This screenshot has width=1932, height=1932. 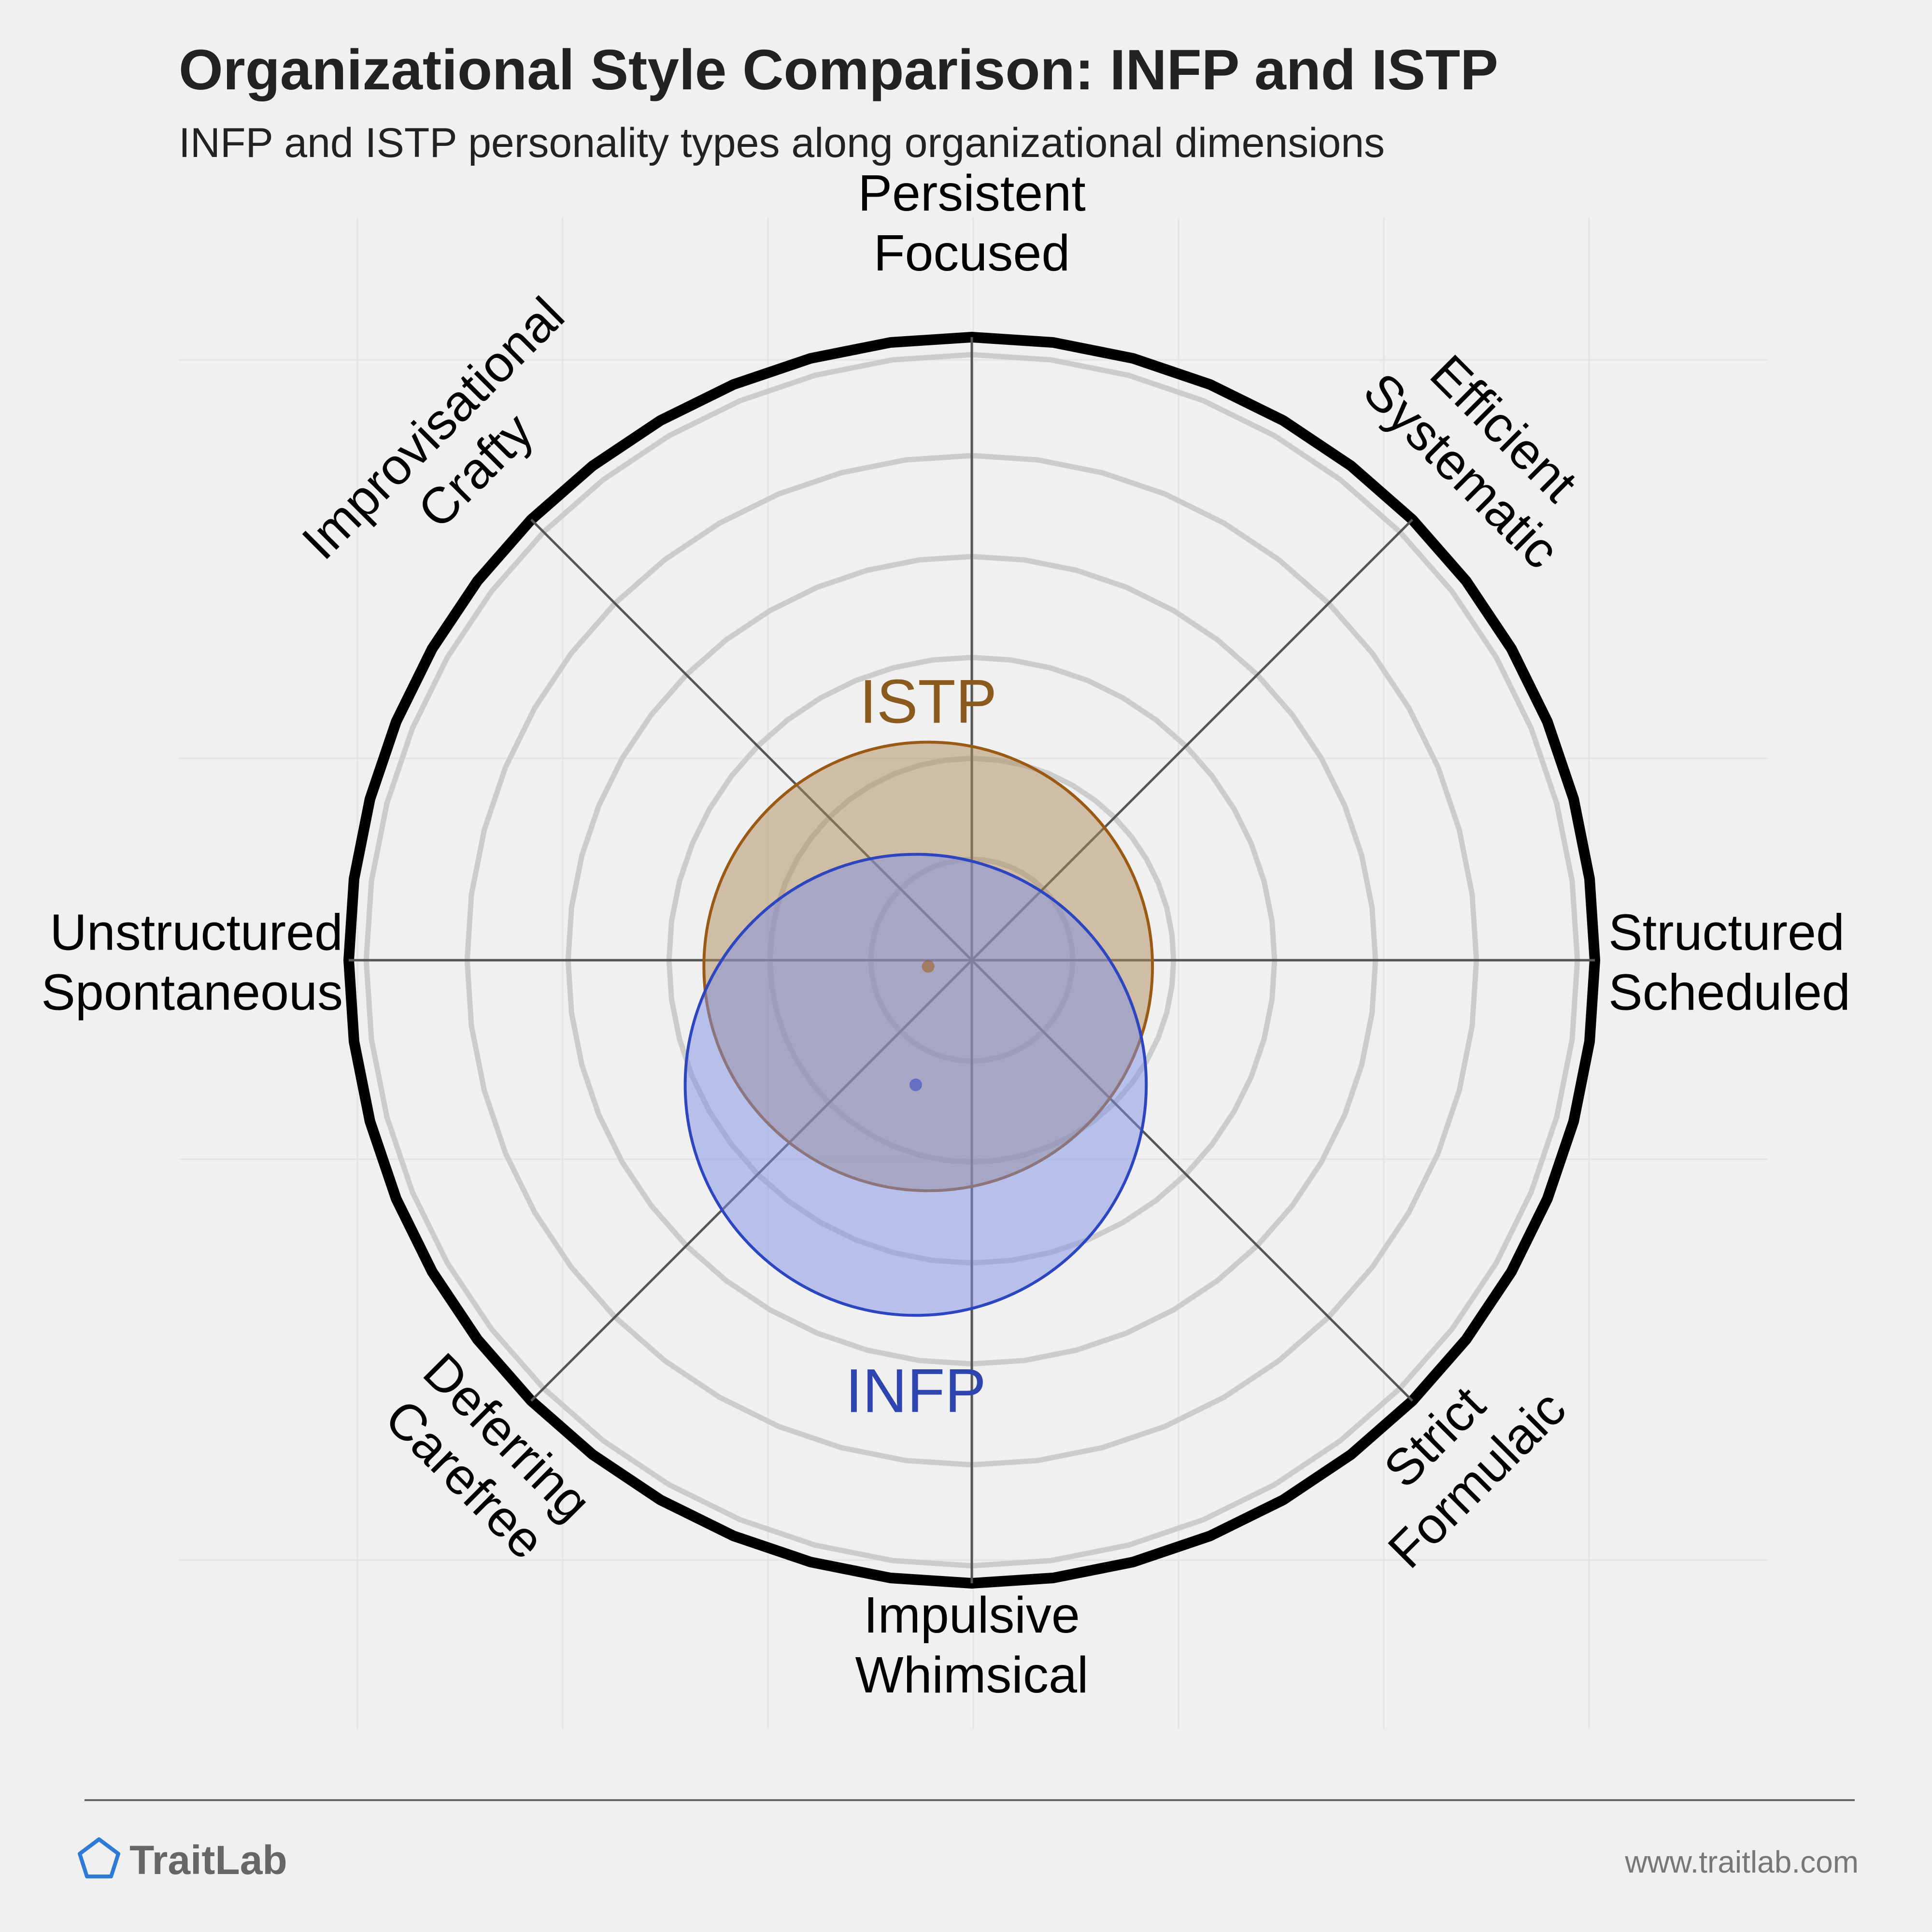 What do you see at coordinates (972, 1645) in the screenshot?
I see `axis-label-impulsive: Impulsive Whimsical` at bounding box center [972, 1645].